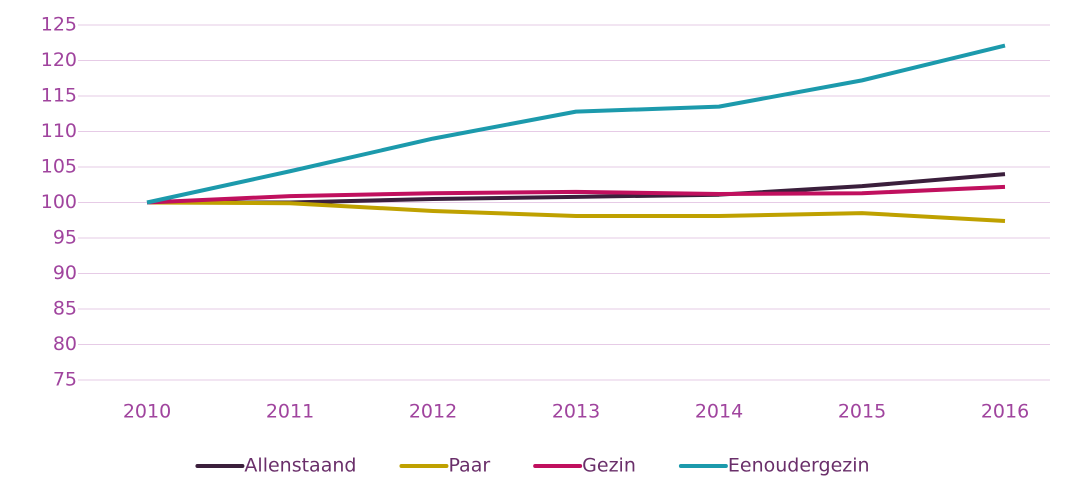 The width and height of the screenshot is (1067, 480). I want to click on y-tick-label: 100, so click(59, 202).